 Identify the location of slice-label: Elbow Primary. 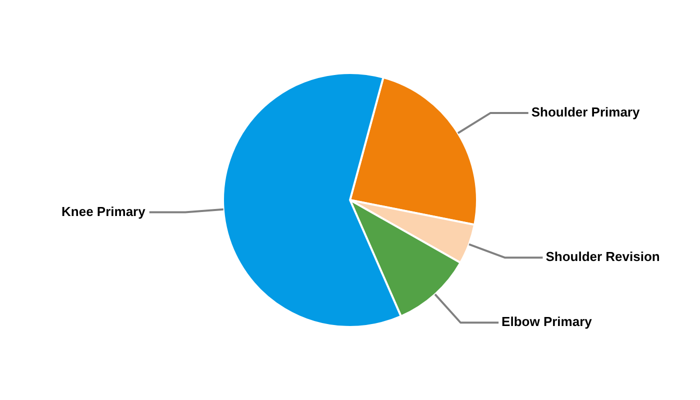
(547, 322).